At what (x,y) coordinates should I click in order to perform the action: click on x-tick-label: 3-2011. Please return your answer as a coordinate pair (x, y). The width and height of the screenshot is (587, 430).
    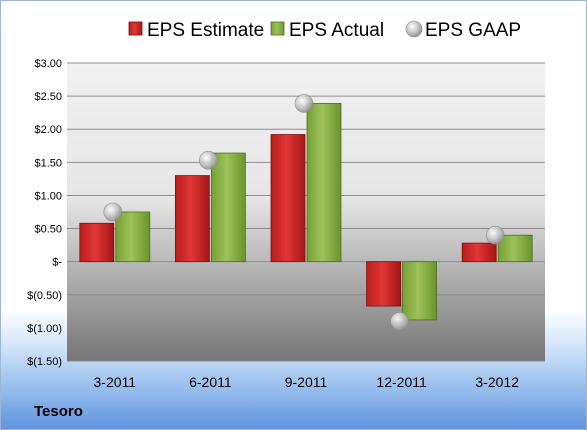
    Looking at the image, I should click on (115, 382).